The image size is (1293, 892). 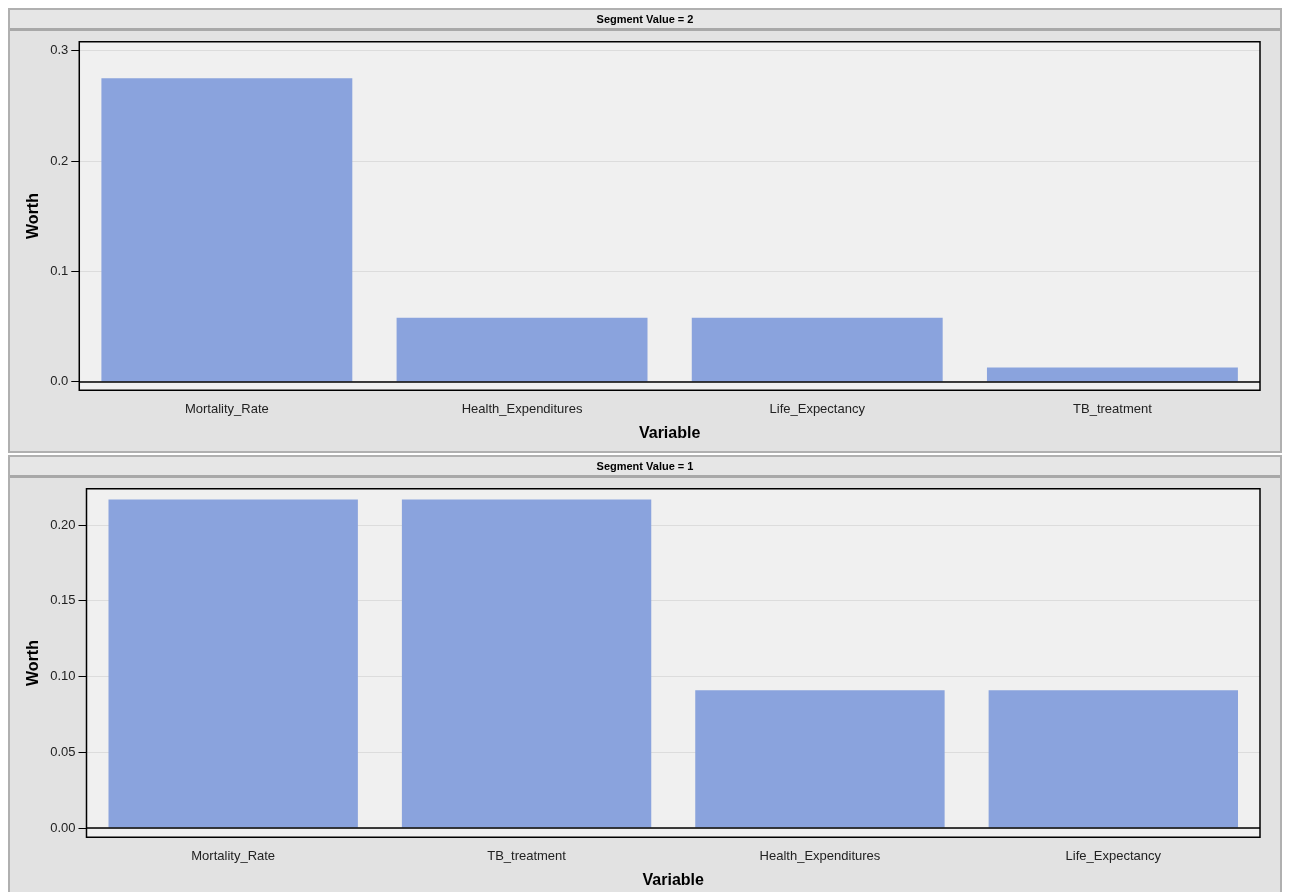 What do you see at coordinates (59, 50) in the screenshot?
I see `y-tick-label: 0.3` at bounding box center [59, 50].